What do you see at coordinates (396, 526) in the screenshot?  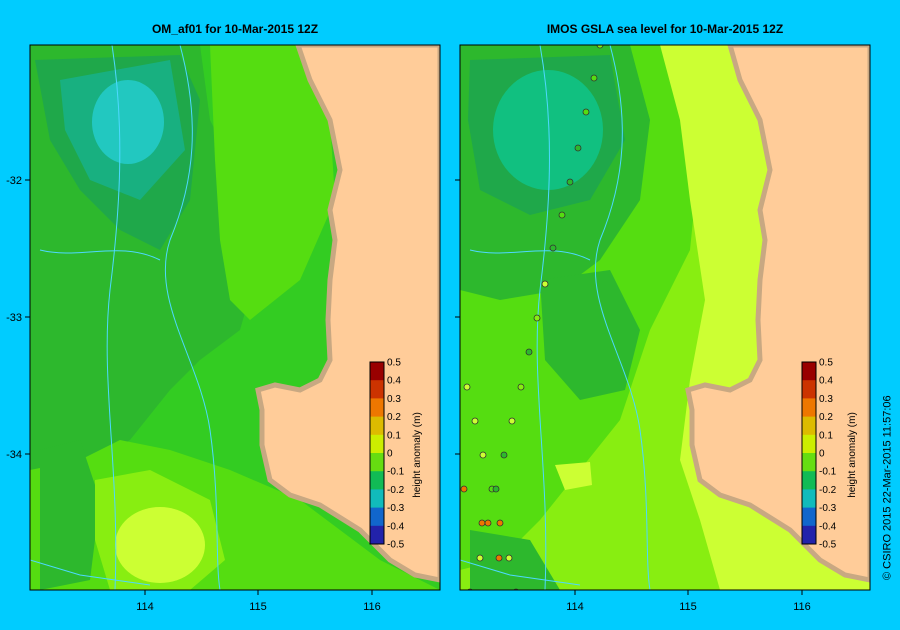 I see `colorbar-tick-label: -0.4` at bounding box center [396, 526].